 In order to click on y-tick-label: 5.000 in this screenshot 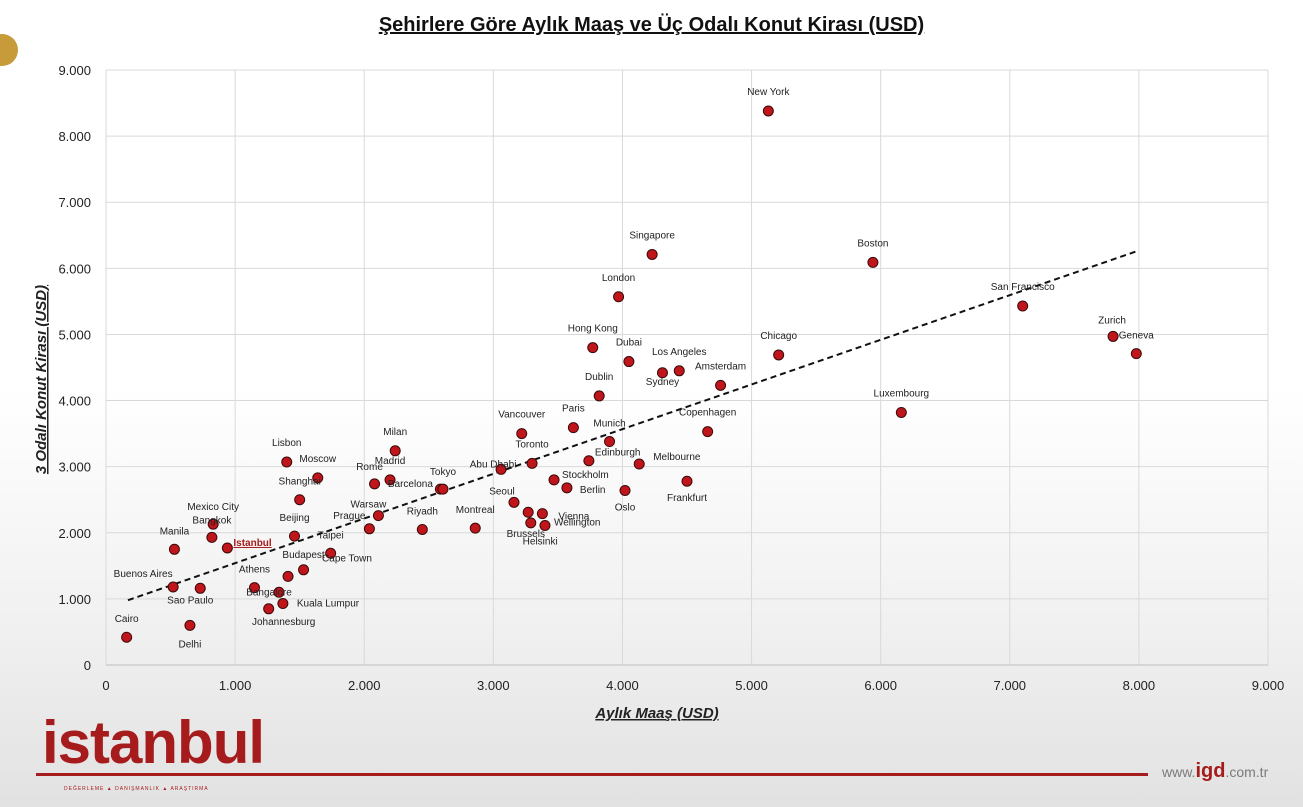, I will do `click(74, 334)`.